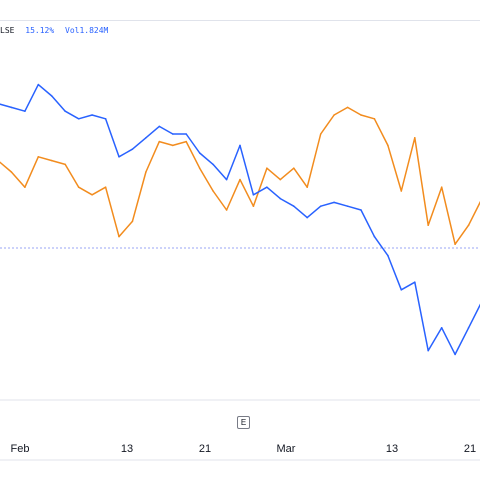  I want to click on x-tick-label: Mar, so click(286, 449).